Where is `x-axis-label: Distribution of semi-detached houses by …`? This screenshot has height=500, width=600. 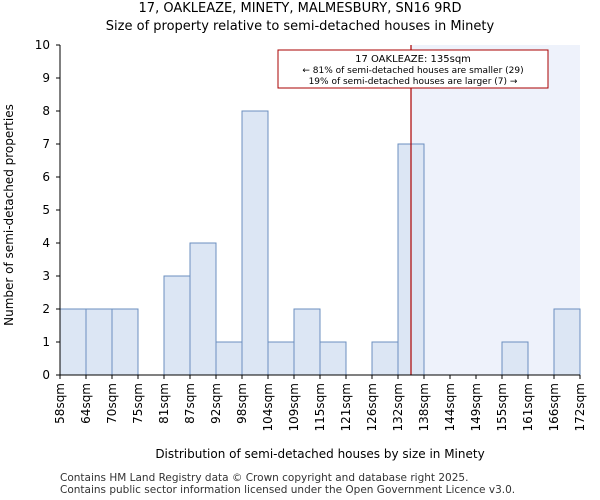
x-axis-label: Distribution of semi-detached houses by … is located at coordinates (319, 454).